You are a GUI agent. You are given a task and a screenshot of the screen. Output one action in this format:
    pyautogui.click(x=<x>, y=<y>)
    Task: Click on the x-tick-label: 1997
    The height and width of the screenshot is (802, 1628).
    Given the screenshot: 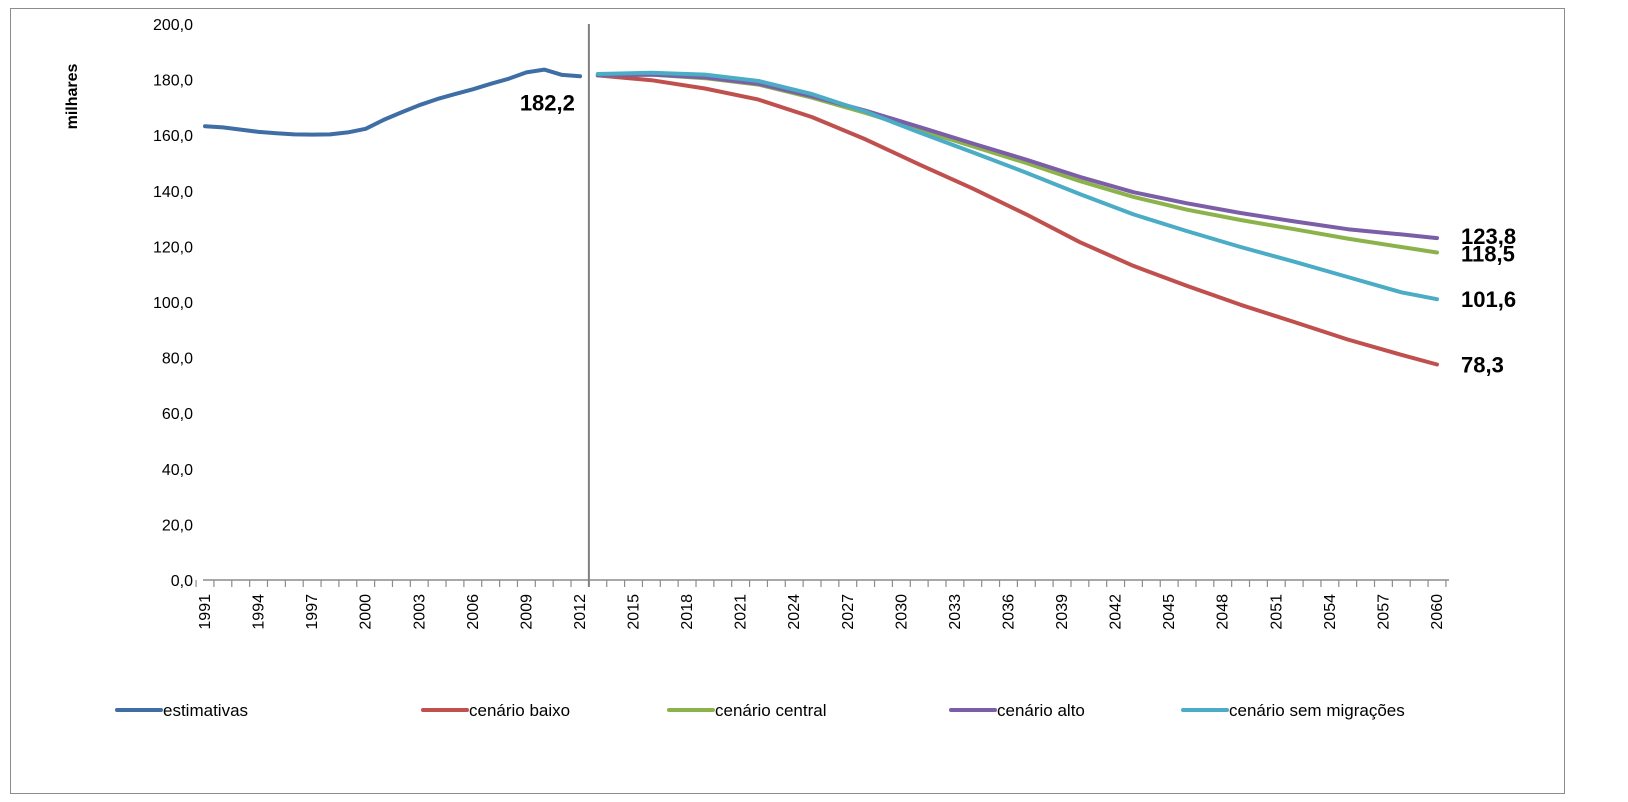 What is the action you would take?
    pyautogui.click(x=312, y=612)
    